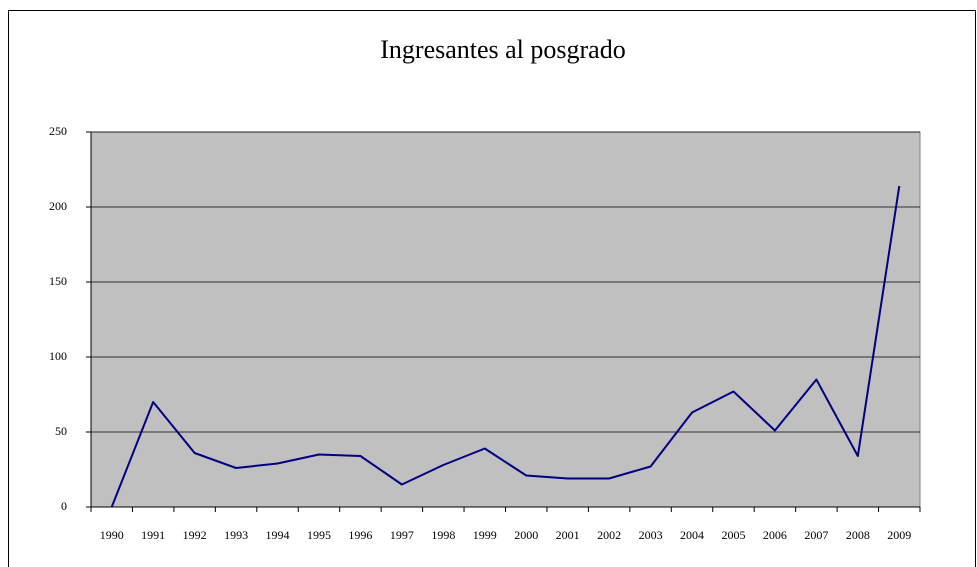  What do you see at coordinates (58, 356) in the screenshot?
I see `y-tick-label: 100` at bounding box center [58, 356].